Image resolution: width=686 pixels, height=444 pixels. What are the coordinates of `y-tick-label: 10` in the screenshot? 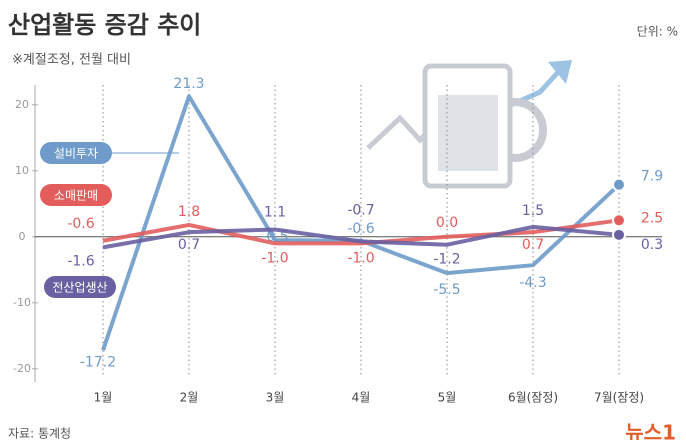 It's located at (22, 170).